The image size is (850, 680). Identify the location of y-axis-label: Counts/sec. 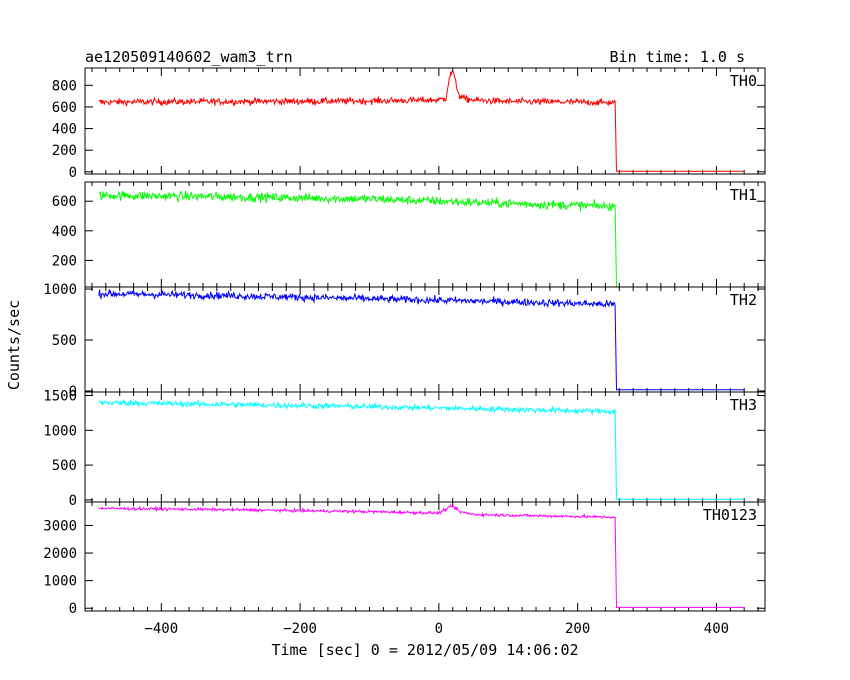
(14, 345).